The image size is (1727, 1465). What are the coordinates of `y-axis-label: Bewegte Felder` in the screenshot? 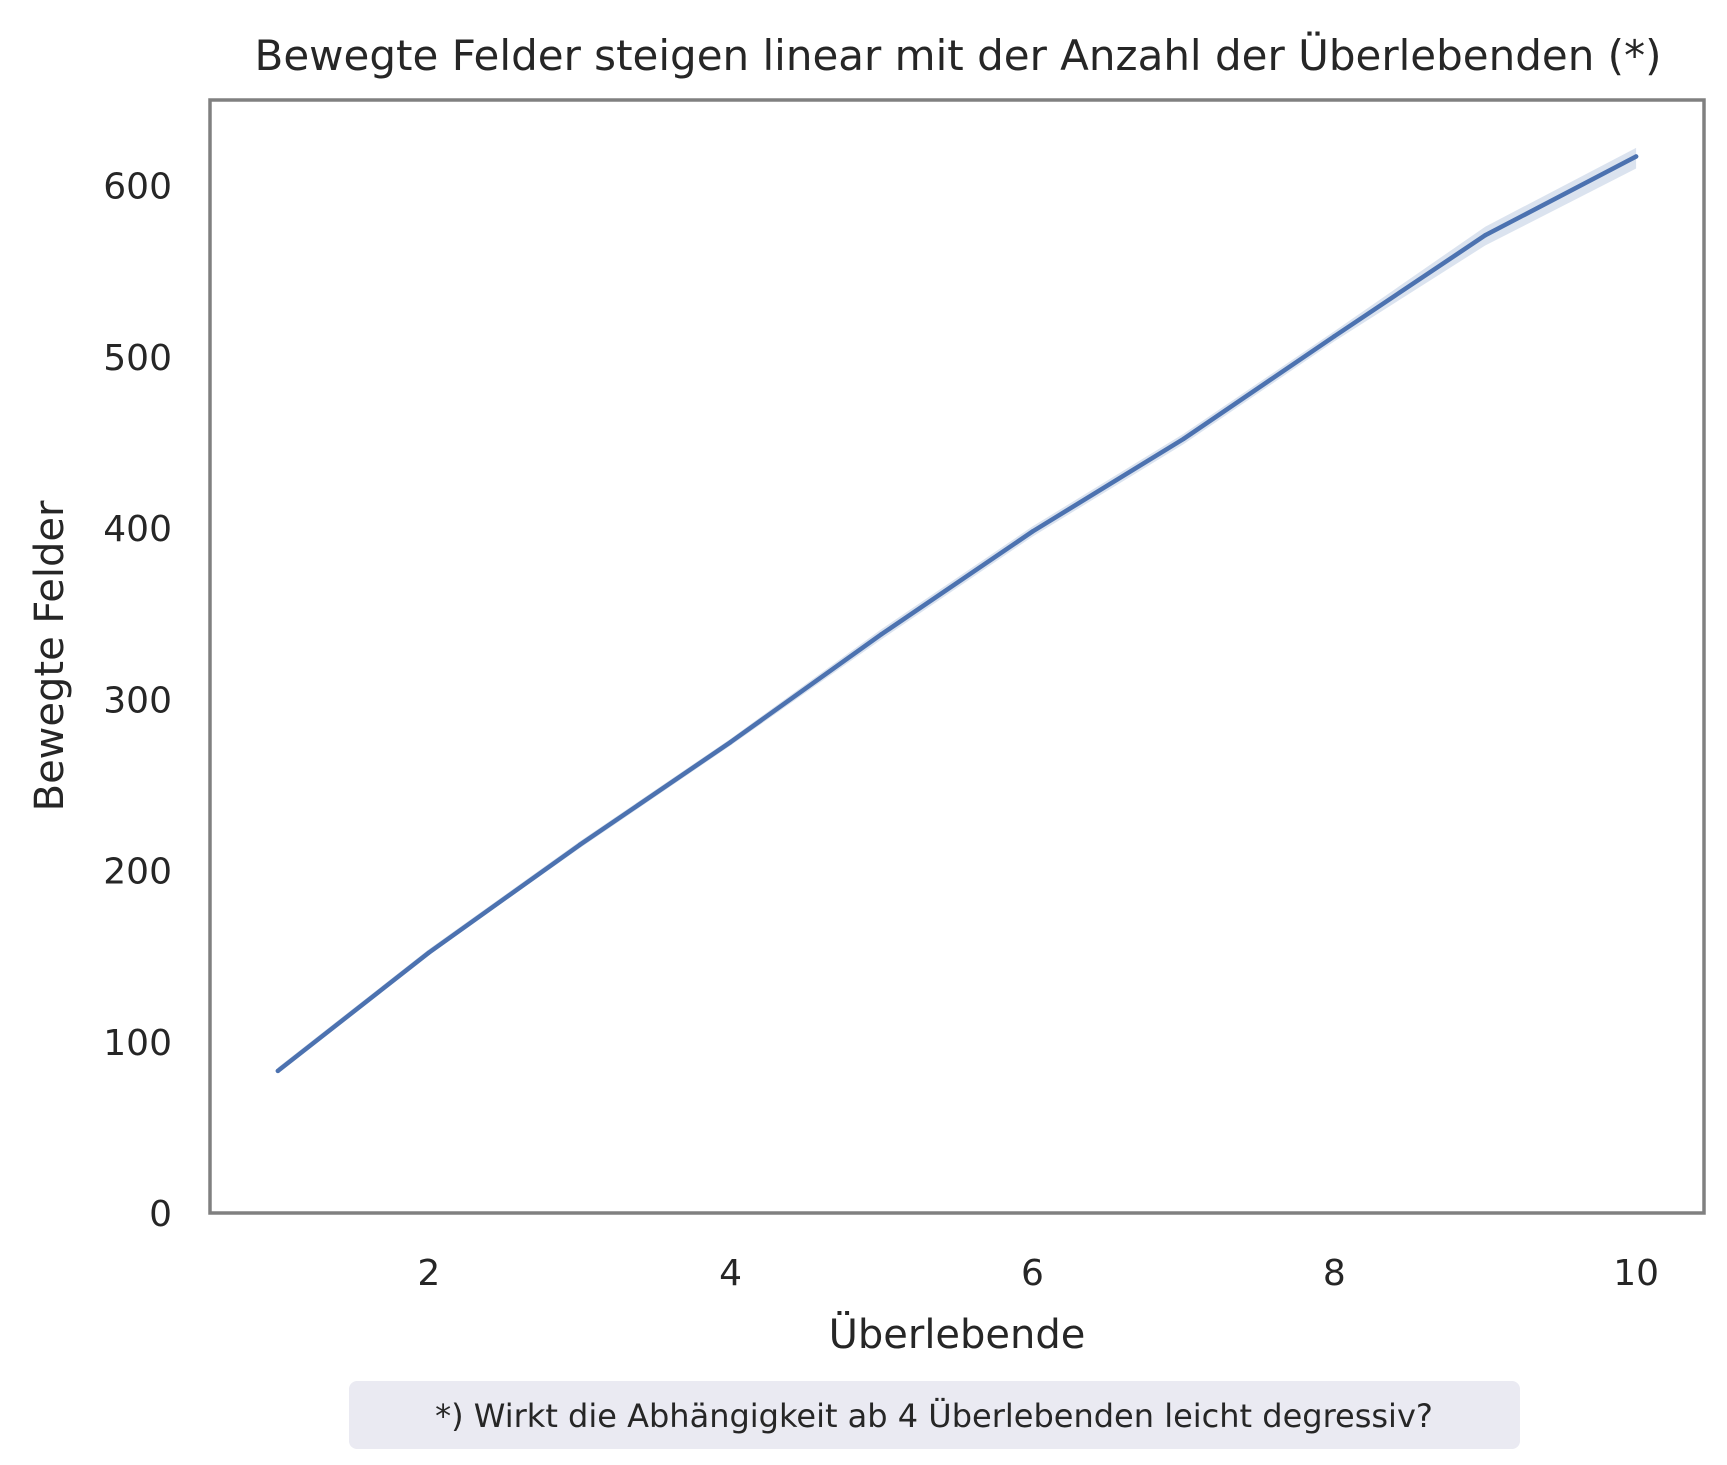 It's located at (50, 655).